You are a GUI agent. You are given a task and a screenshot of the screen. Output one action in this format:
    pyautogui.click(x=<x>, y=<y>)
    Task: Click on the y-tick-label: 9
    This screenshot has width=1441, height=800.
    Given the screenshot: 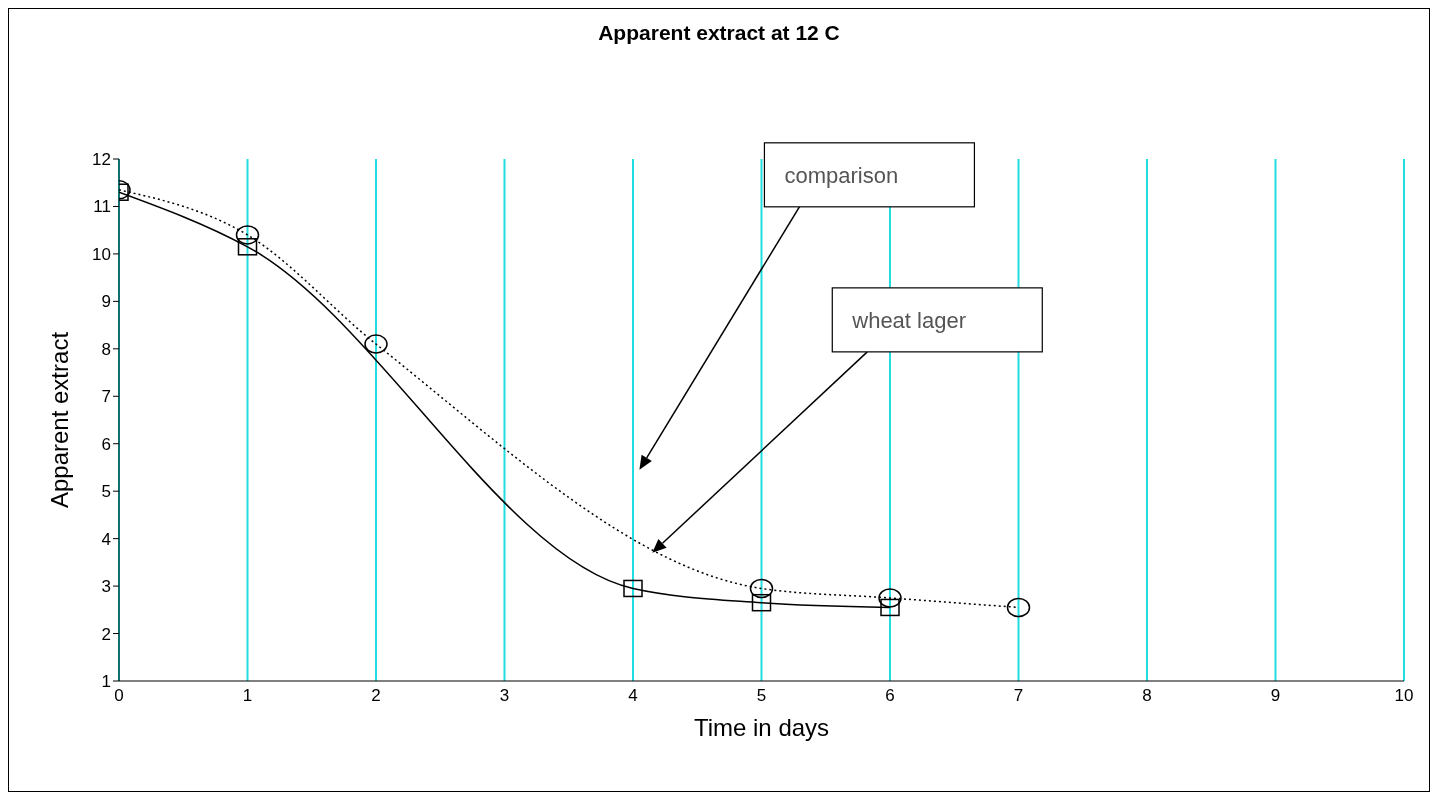 What is the action you would take?
    pyautogui.click(x=106, y=302)
    